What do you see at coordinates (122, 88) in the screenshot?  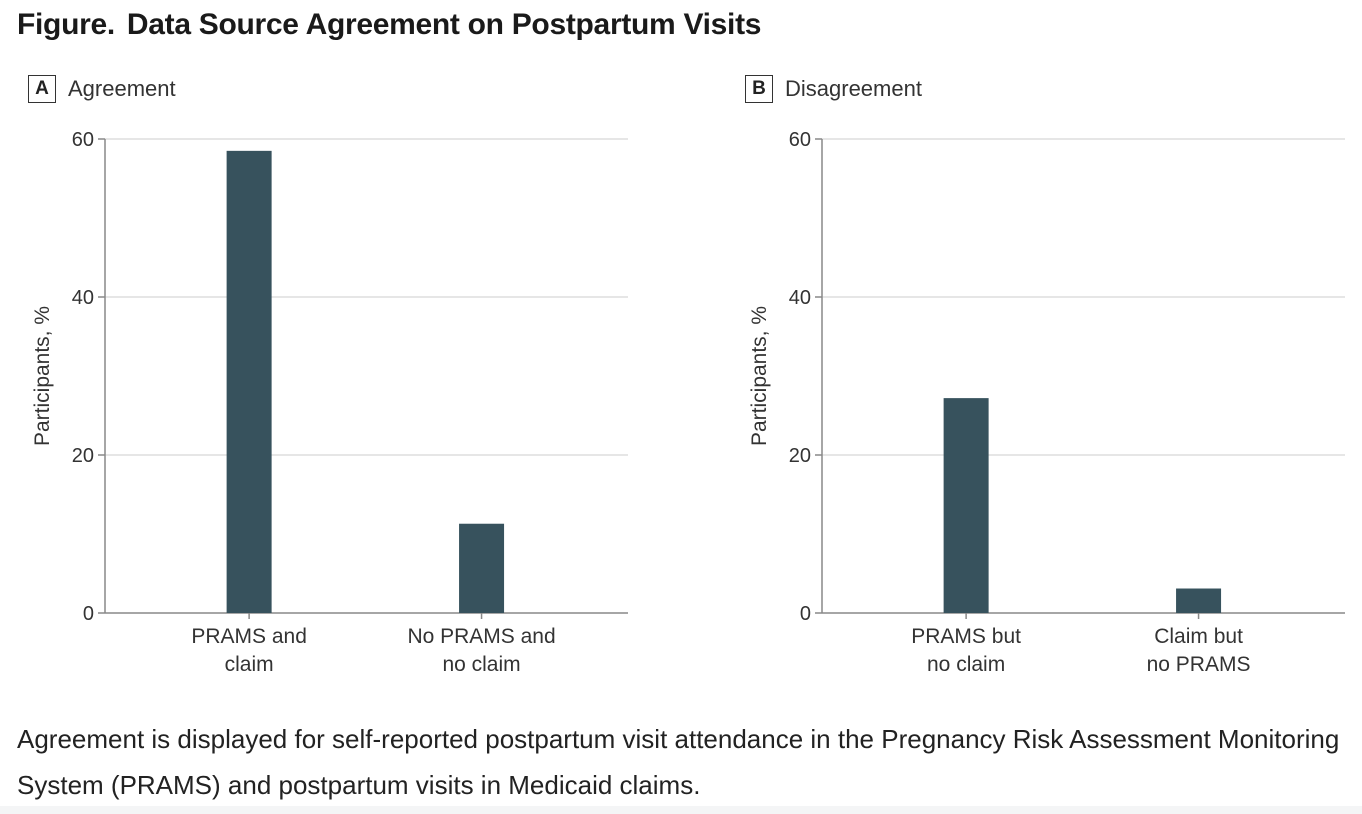 I see `panel-a-title: Agreement` at bounding box center [122, 88].